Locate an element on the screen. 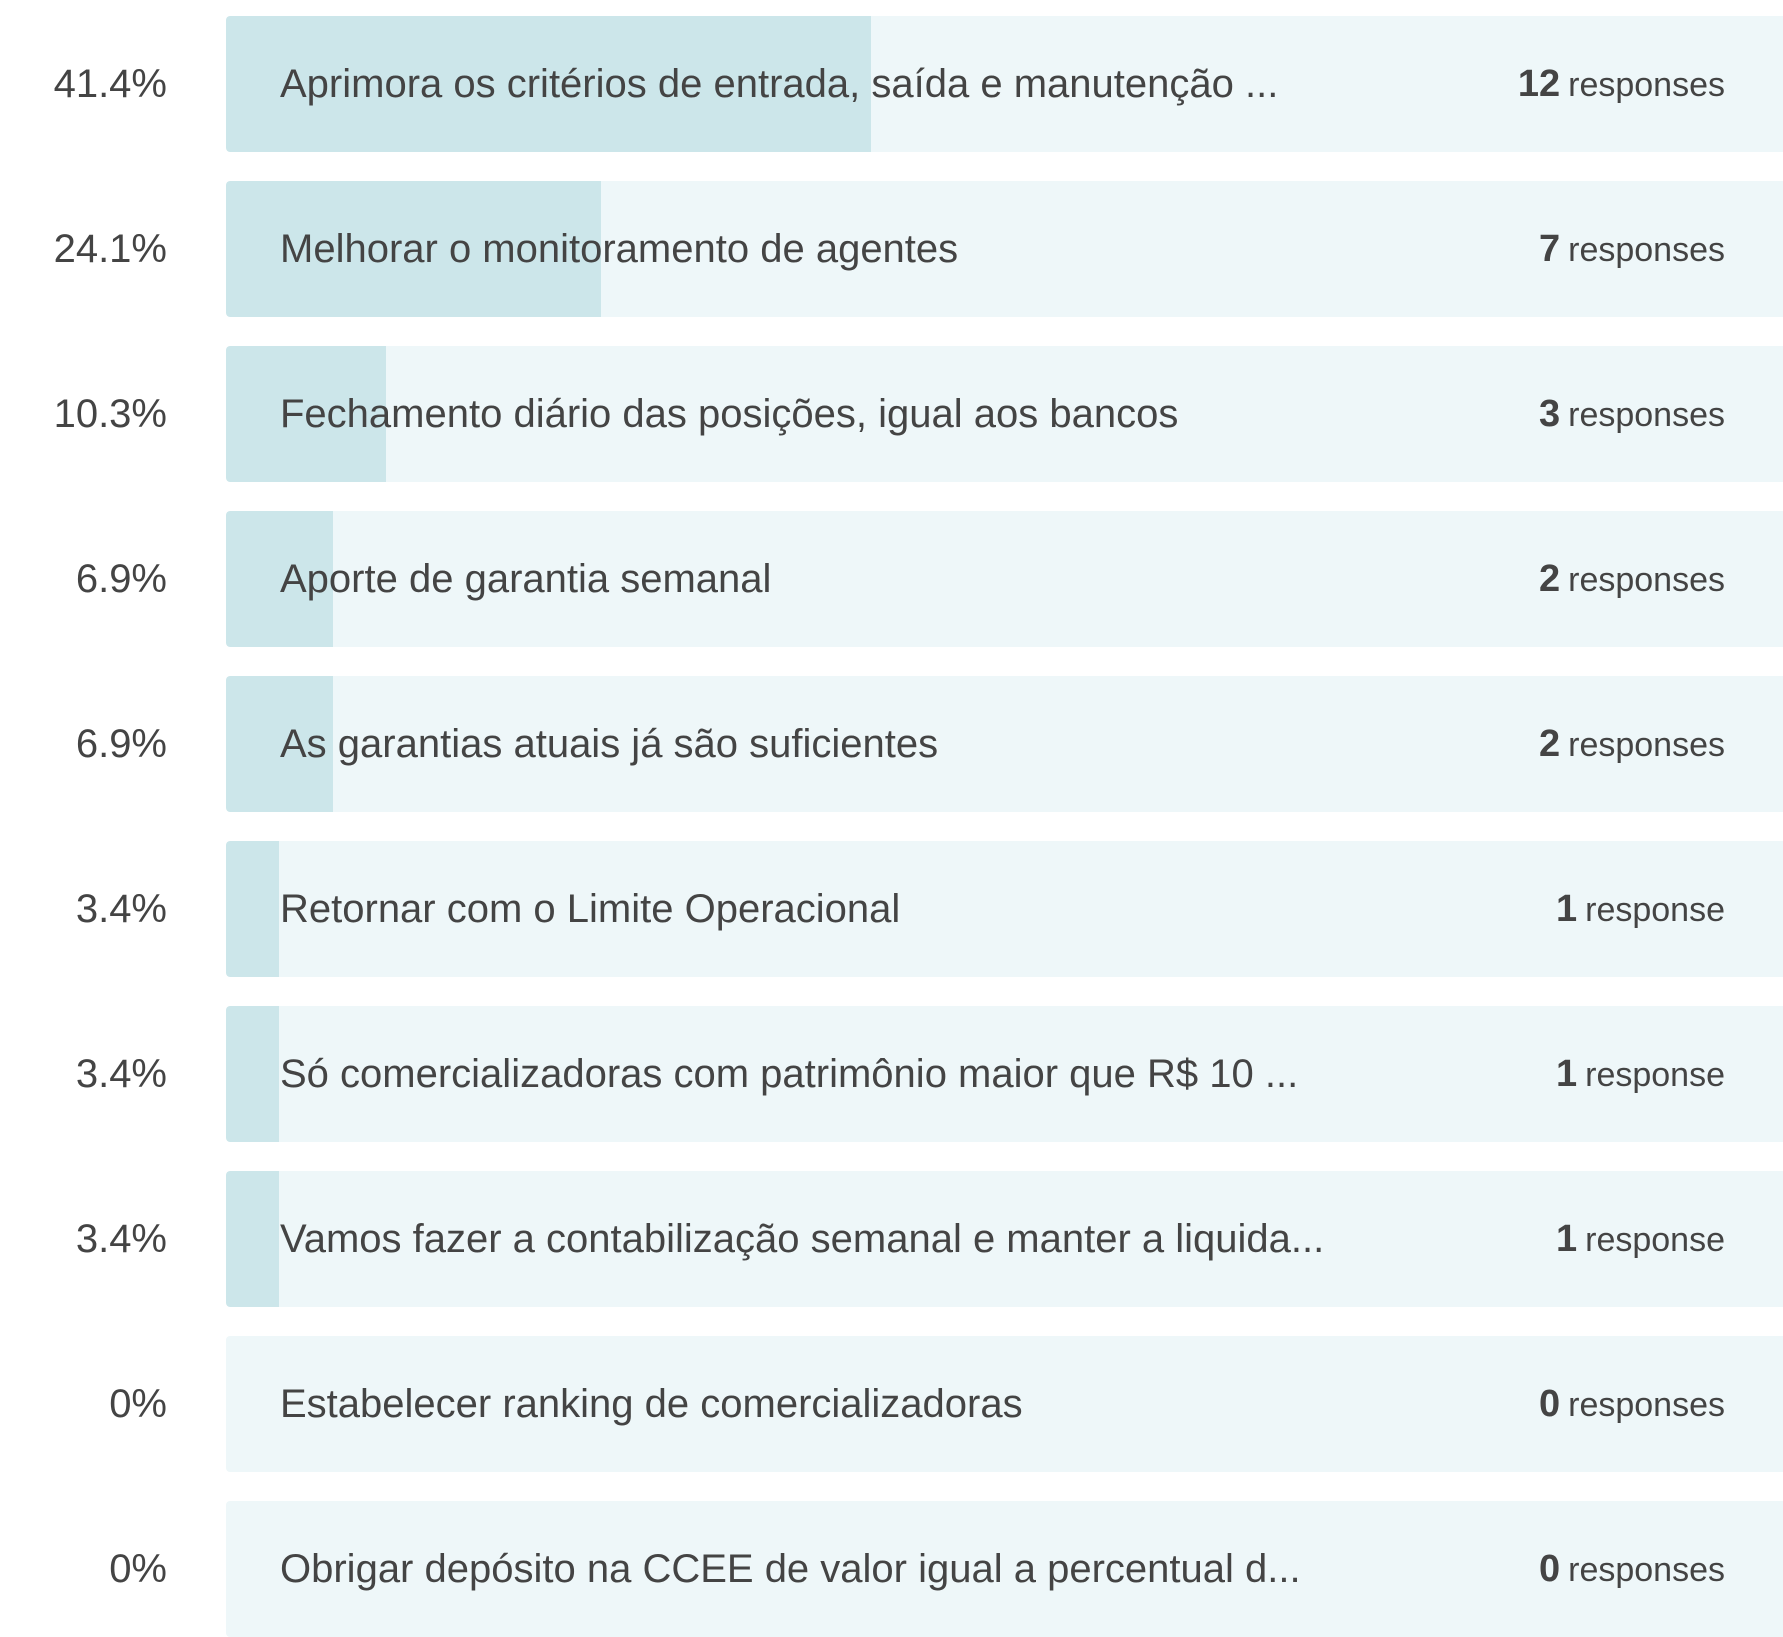 The height and width of the screenshot is (1637, 1783). option-label: Melhorar o monitoramento de agentes is located at coordinates (619, 249).